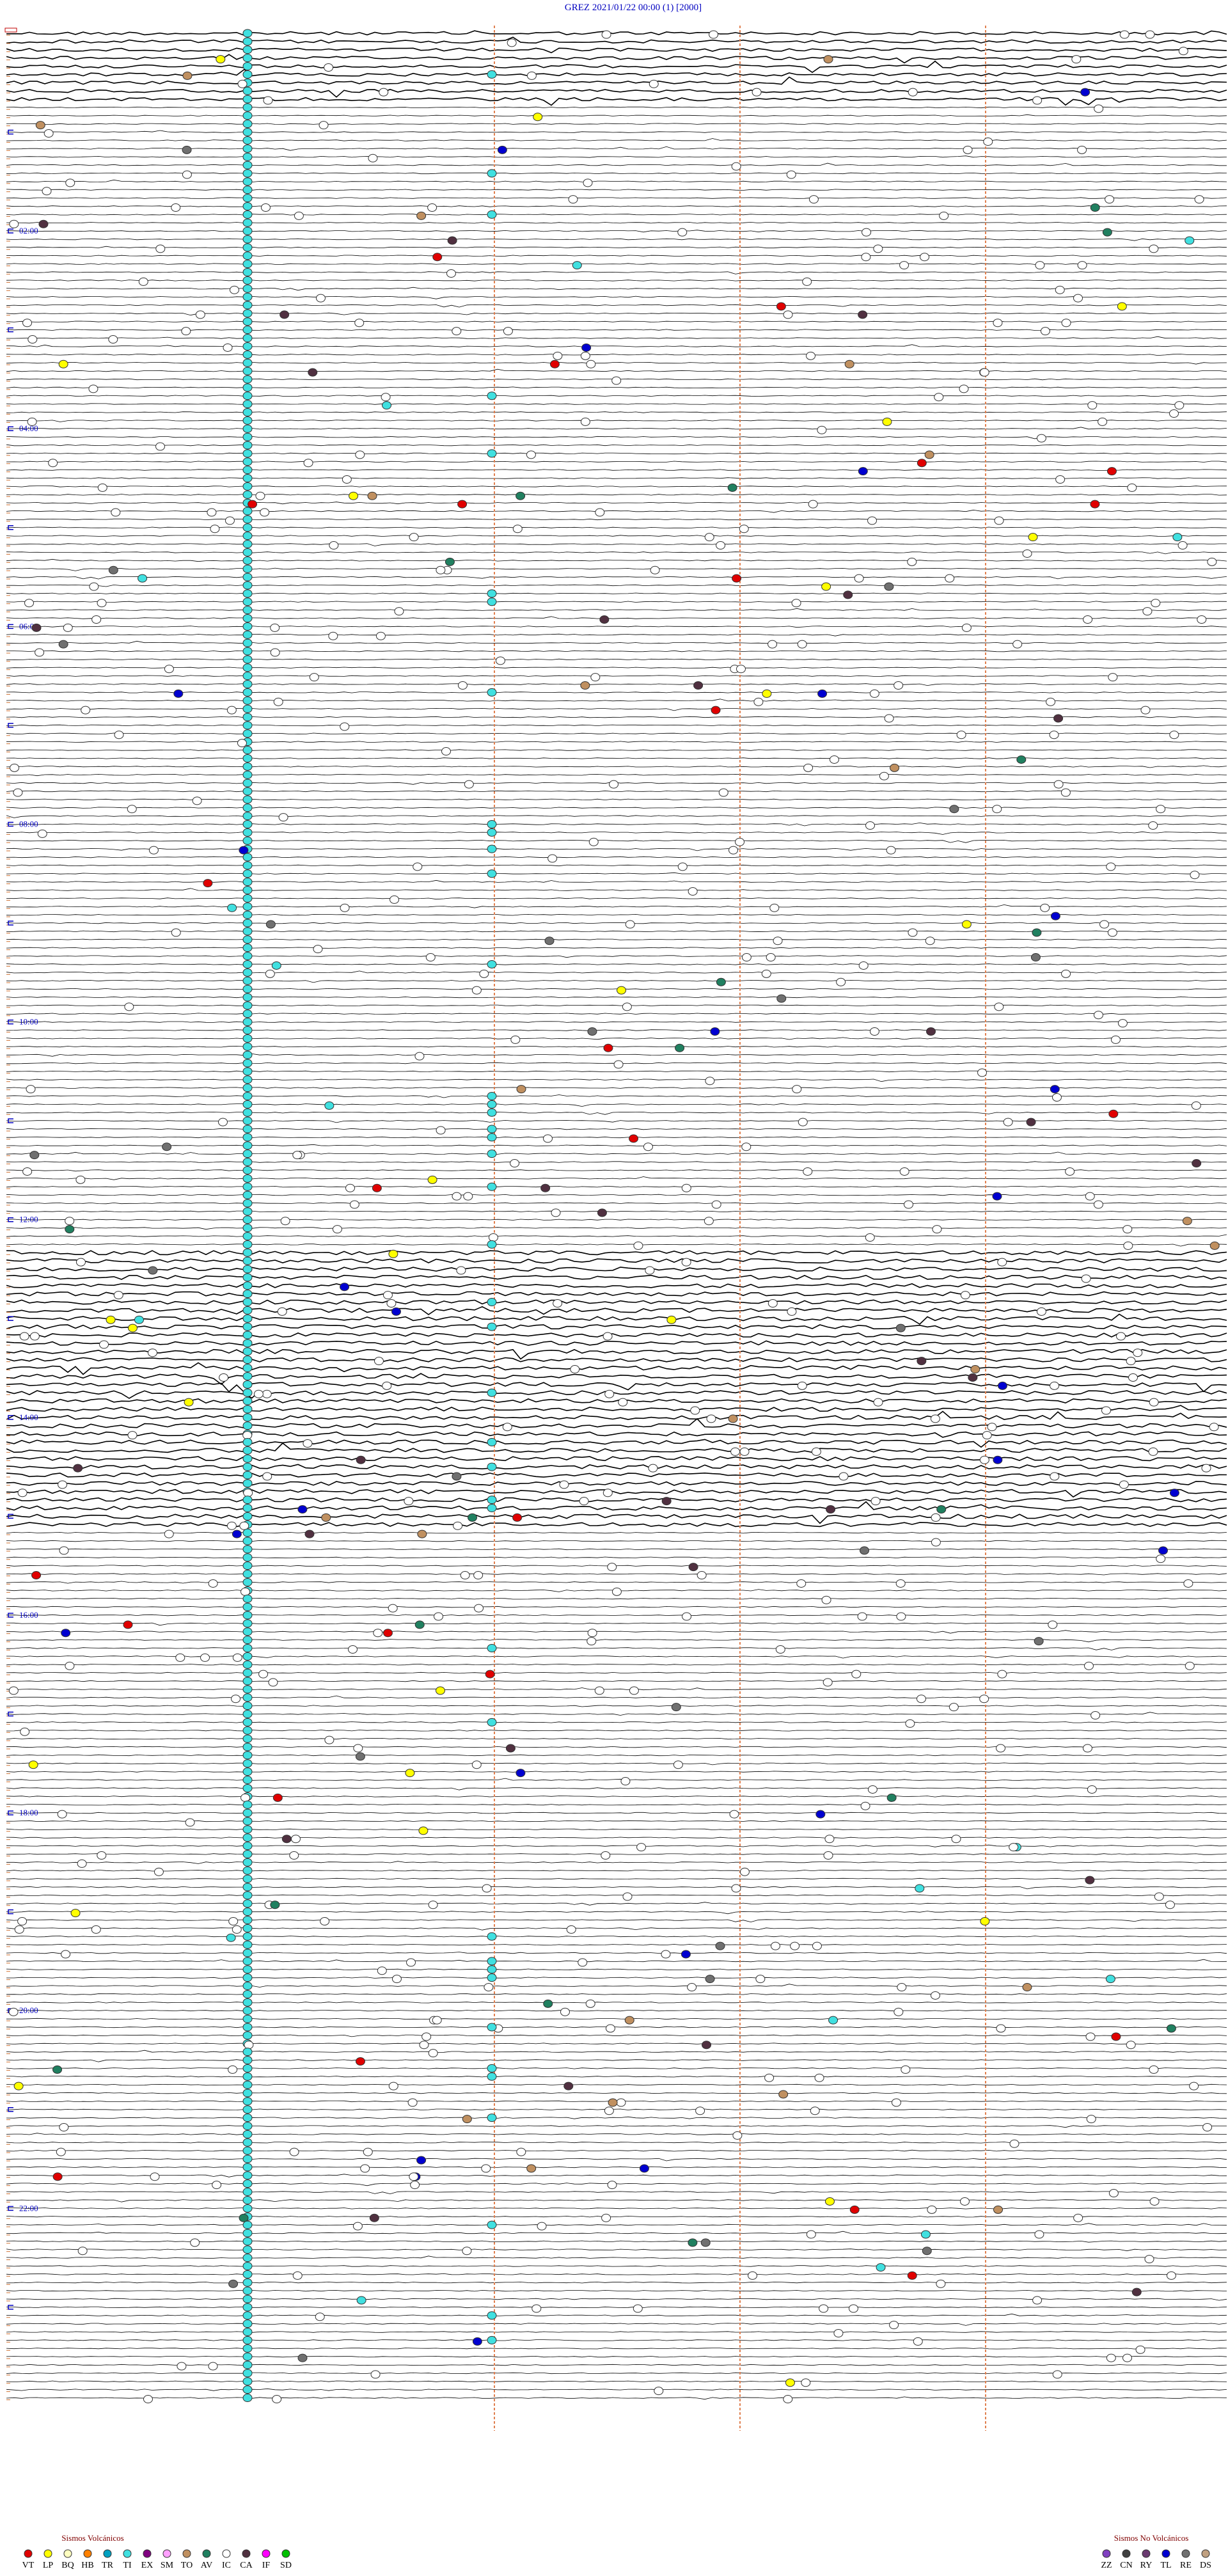  I want to click on marker, so click(10, 30).